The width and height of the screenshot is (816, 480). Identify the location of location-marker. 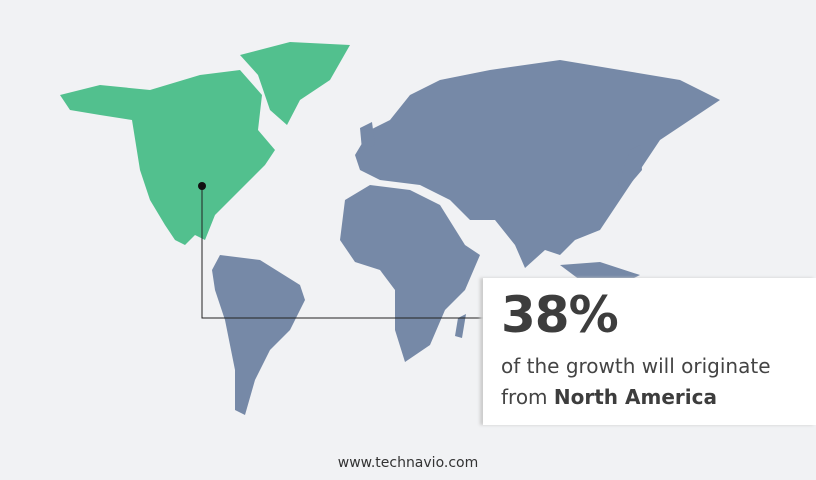
(202, 186).